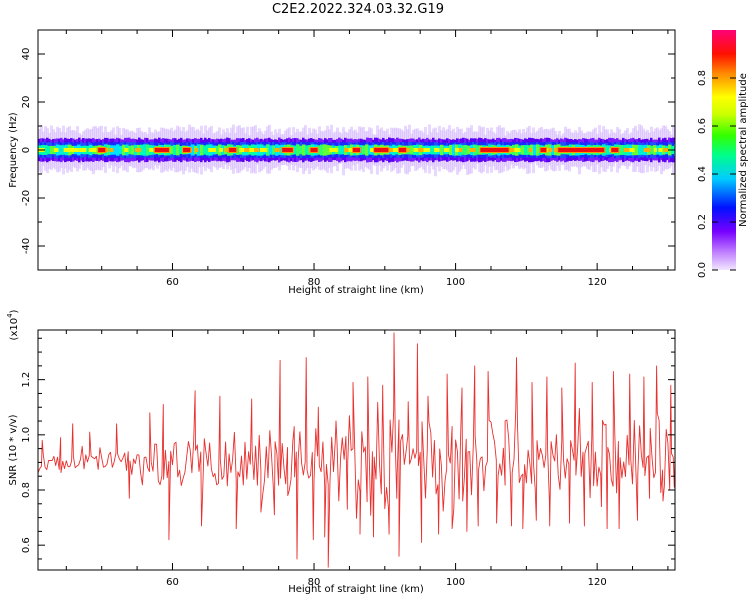  Describe the element at coordinates (26, 490) in the screenshot. I see `snr-y-tick-label: 0.8` at that location.